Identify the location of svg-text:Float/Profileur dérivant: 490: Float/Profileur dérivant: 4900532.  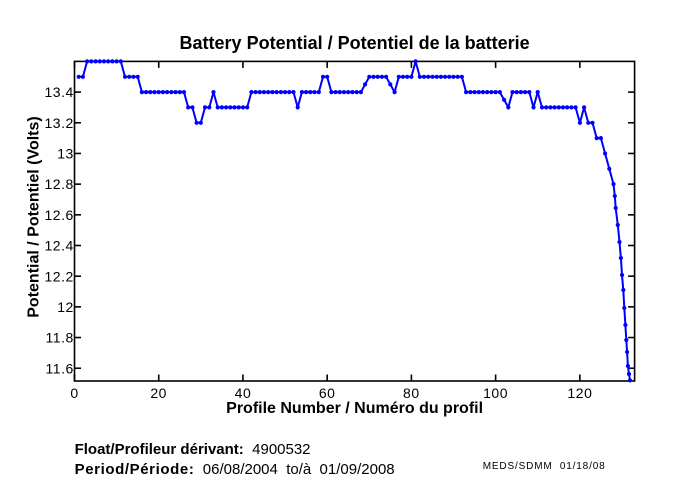
(193, 449).